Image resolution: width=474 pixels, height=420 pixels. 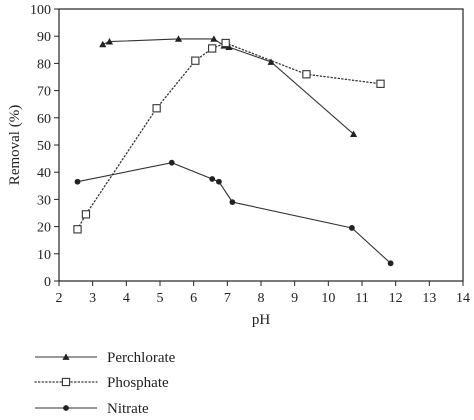 What do you see at coordinates (59, 298) in the screenshot?
I see `x-tick-label: 2` at bounding box center [59, 298].